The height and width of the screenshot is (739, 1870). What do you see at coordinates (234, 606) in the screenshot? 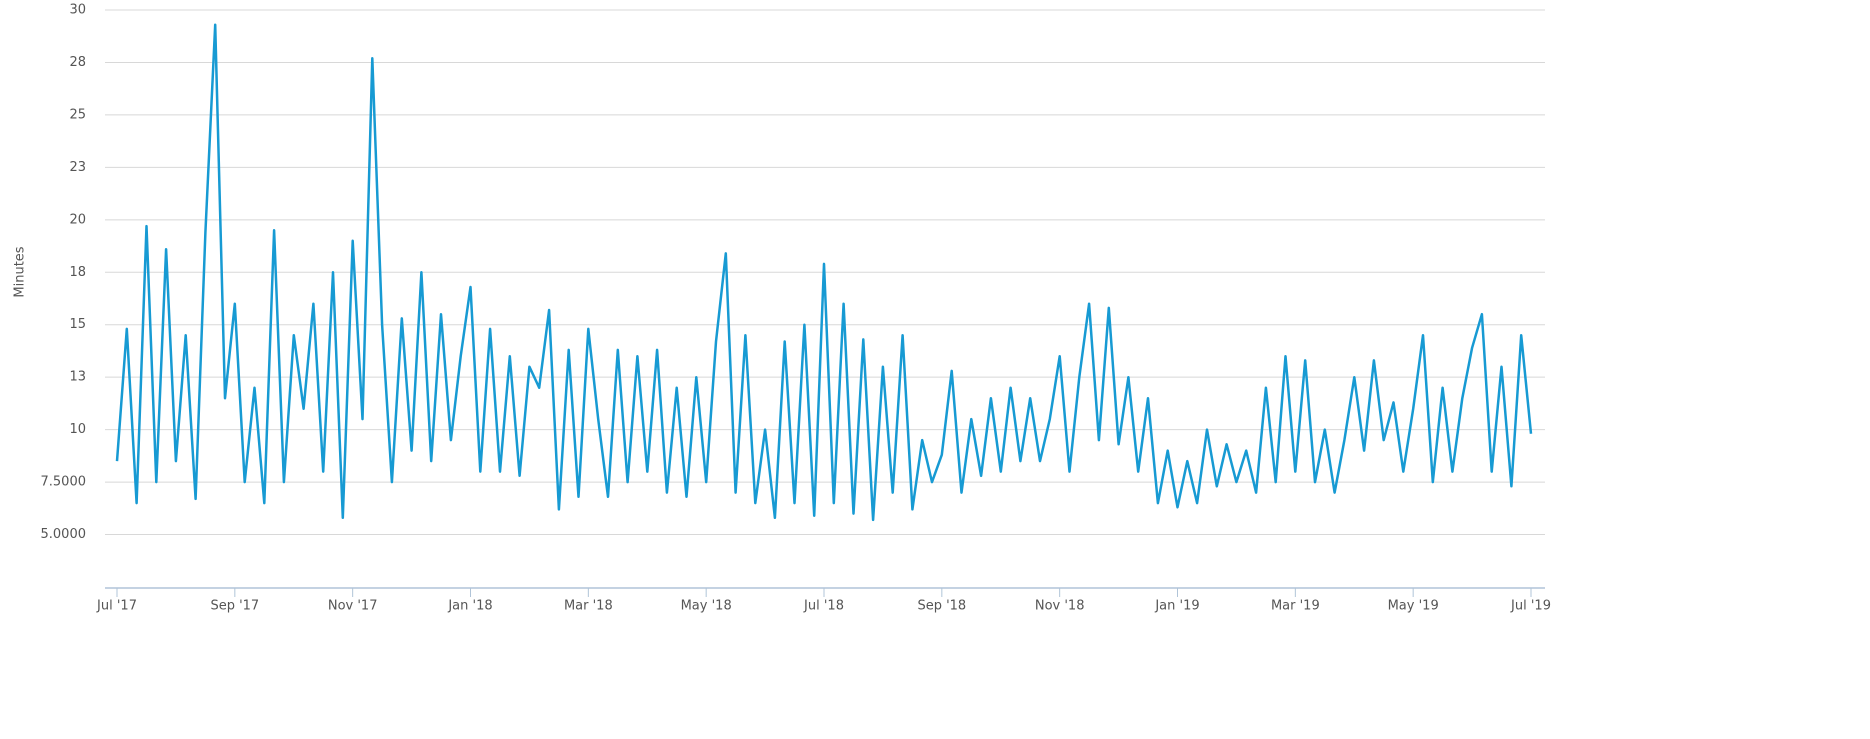
I see `x-tick-label: Sep '17` at bounding box center [234, 606].